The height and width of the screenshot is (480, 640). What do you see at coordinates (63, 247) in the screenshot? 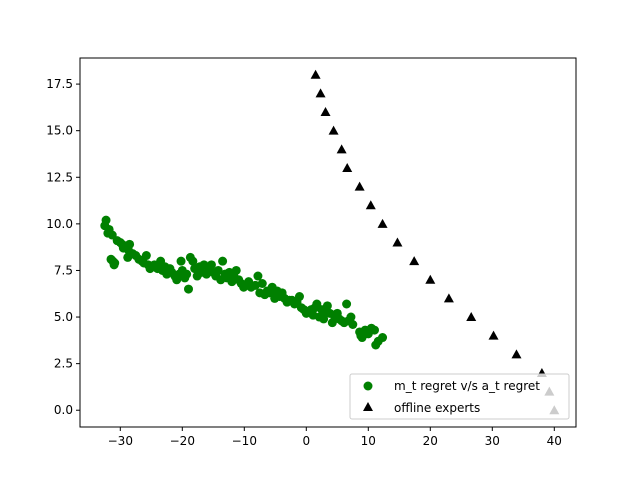
I see `y-axis: 0.0 2.5 5.0 7.5 10.0 12.5 15.0 17.5` at bounding box center [63, 247].